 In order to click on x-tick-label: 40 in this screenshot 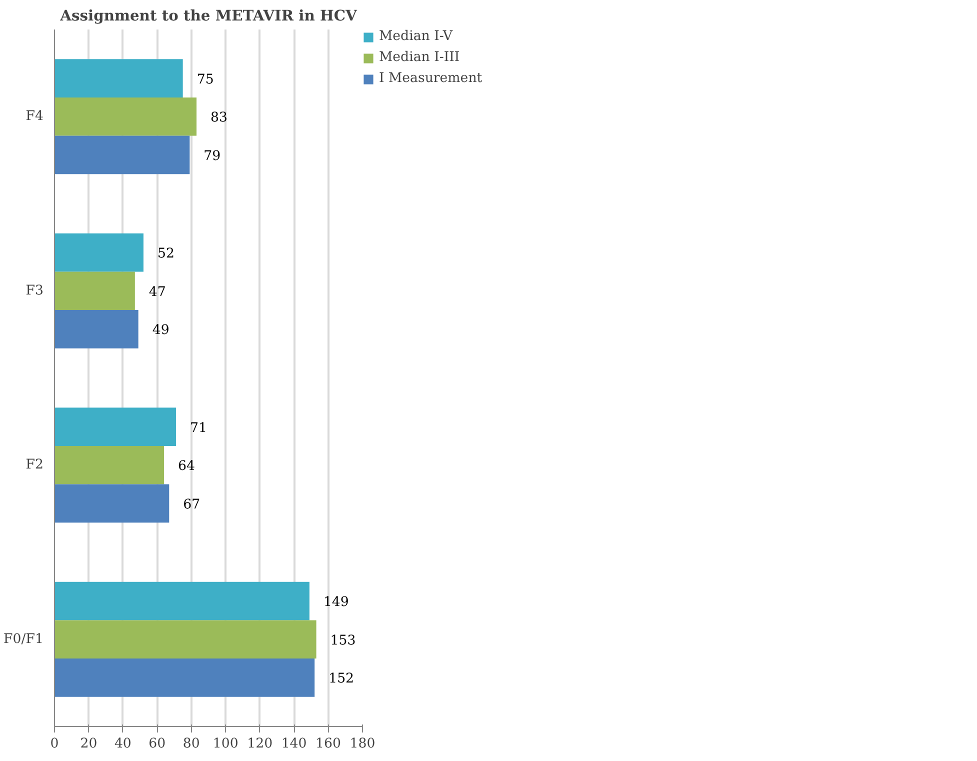, I will do `click(123, 744)`.